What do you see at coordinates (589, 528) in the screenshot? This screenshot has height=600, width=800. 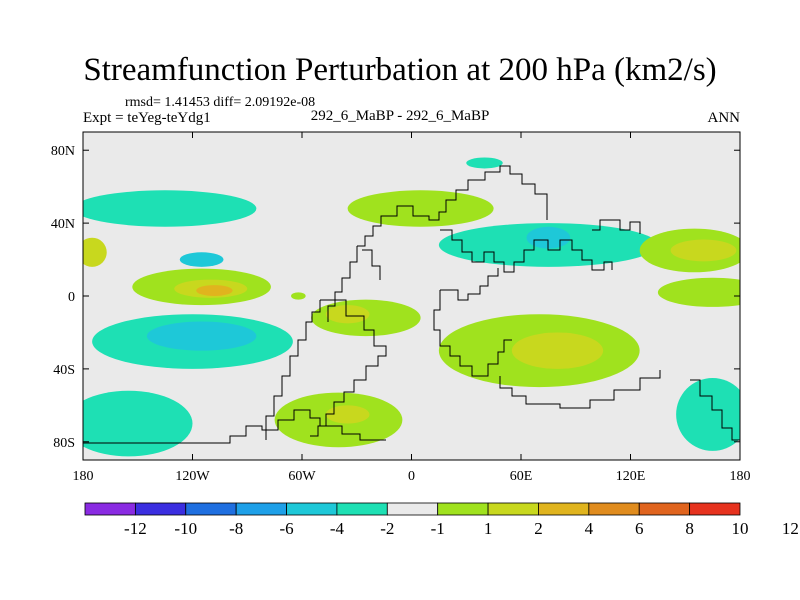 I see `colorbar-label: 4` at bounding box center [589, 528].